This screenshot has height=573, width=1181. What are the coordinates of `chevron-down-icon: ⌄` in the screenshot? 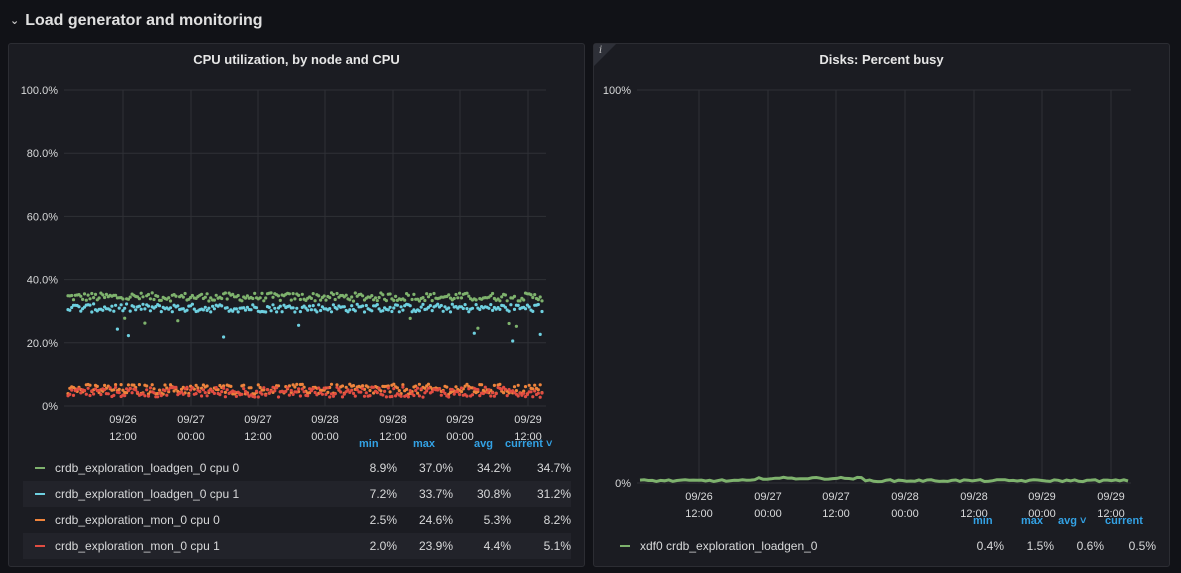 It's located at (15, 20).